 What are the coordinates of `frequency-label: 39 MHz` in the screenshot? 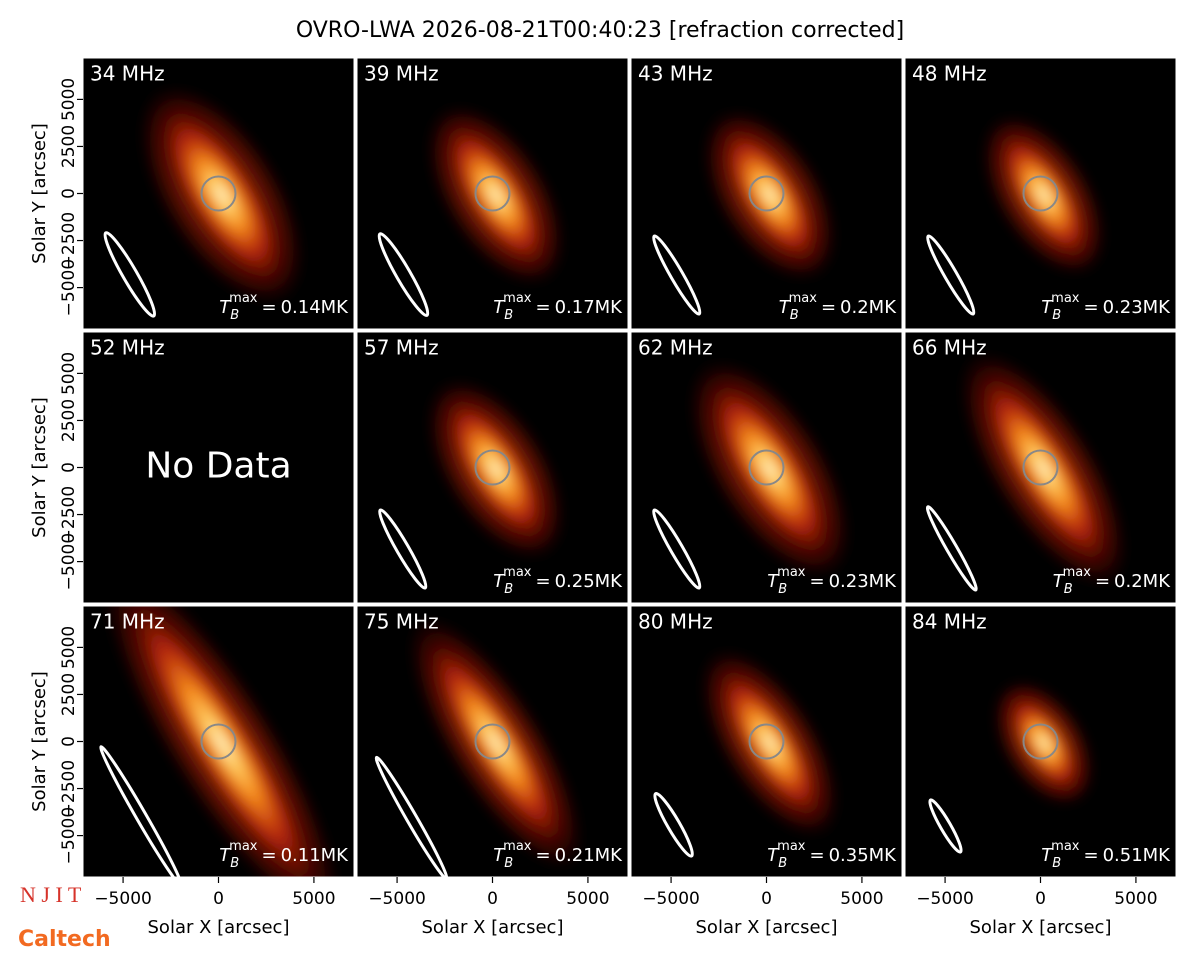 It's located at (401, 74).